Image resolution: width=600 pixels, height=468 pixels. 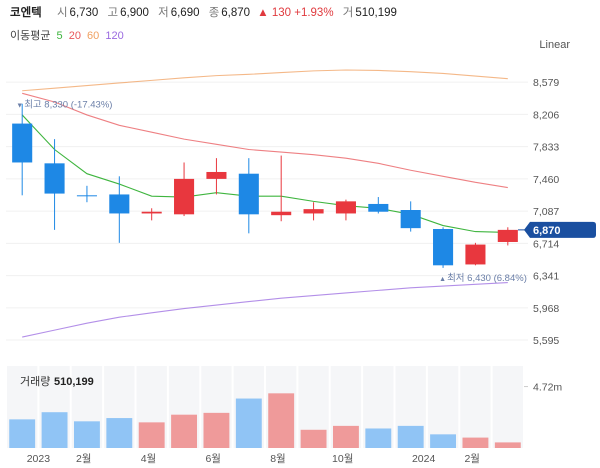 What do you see at coordinates (265, 310) in the screenshot?
I see `ma-120-line` at bounding box center [265, 310].